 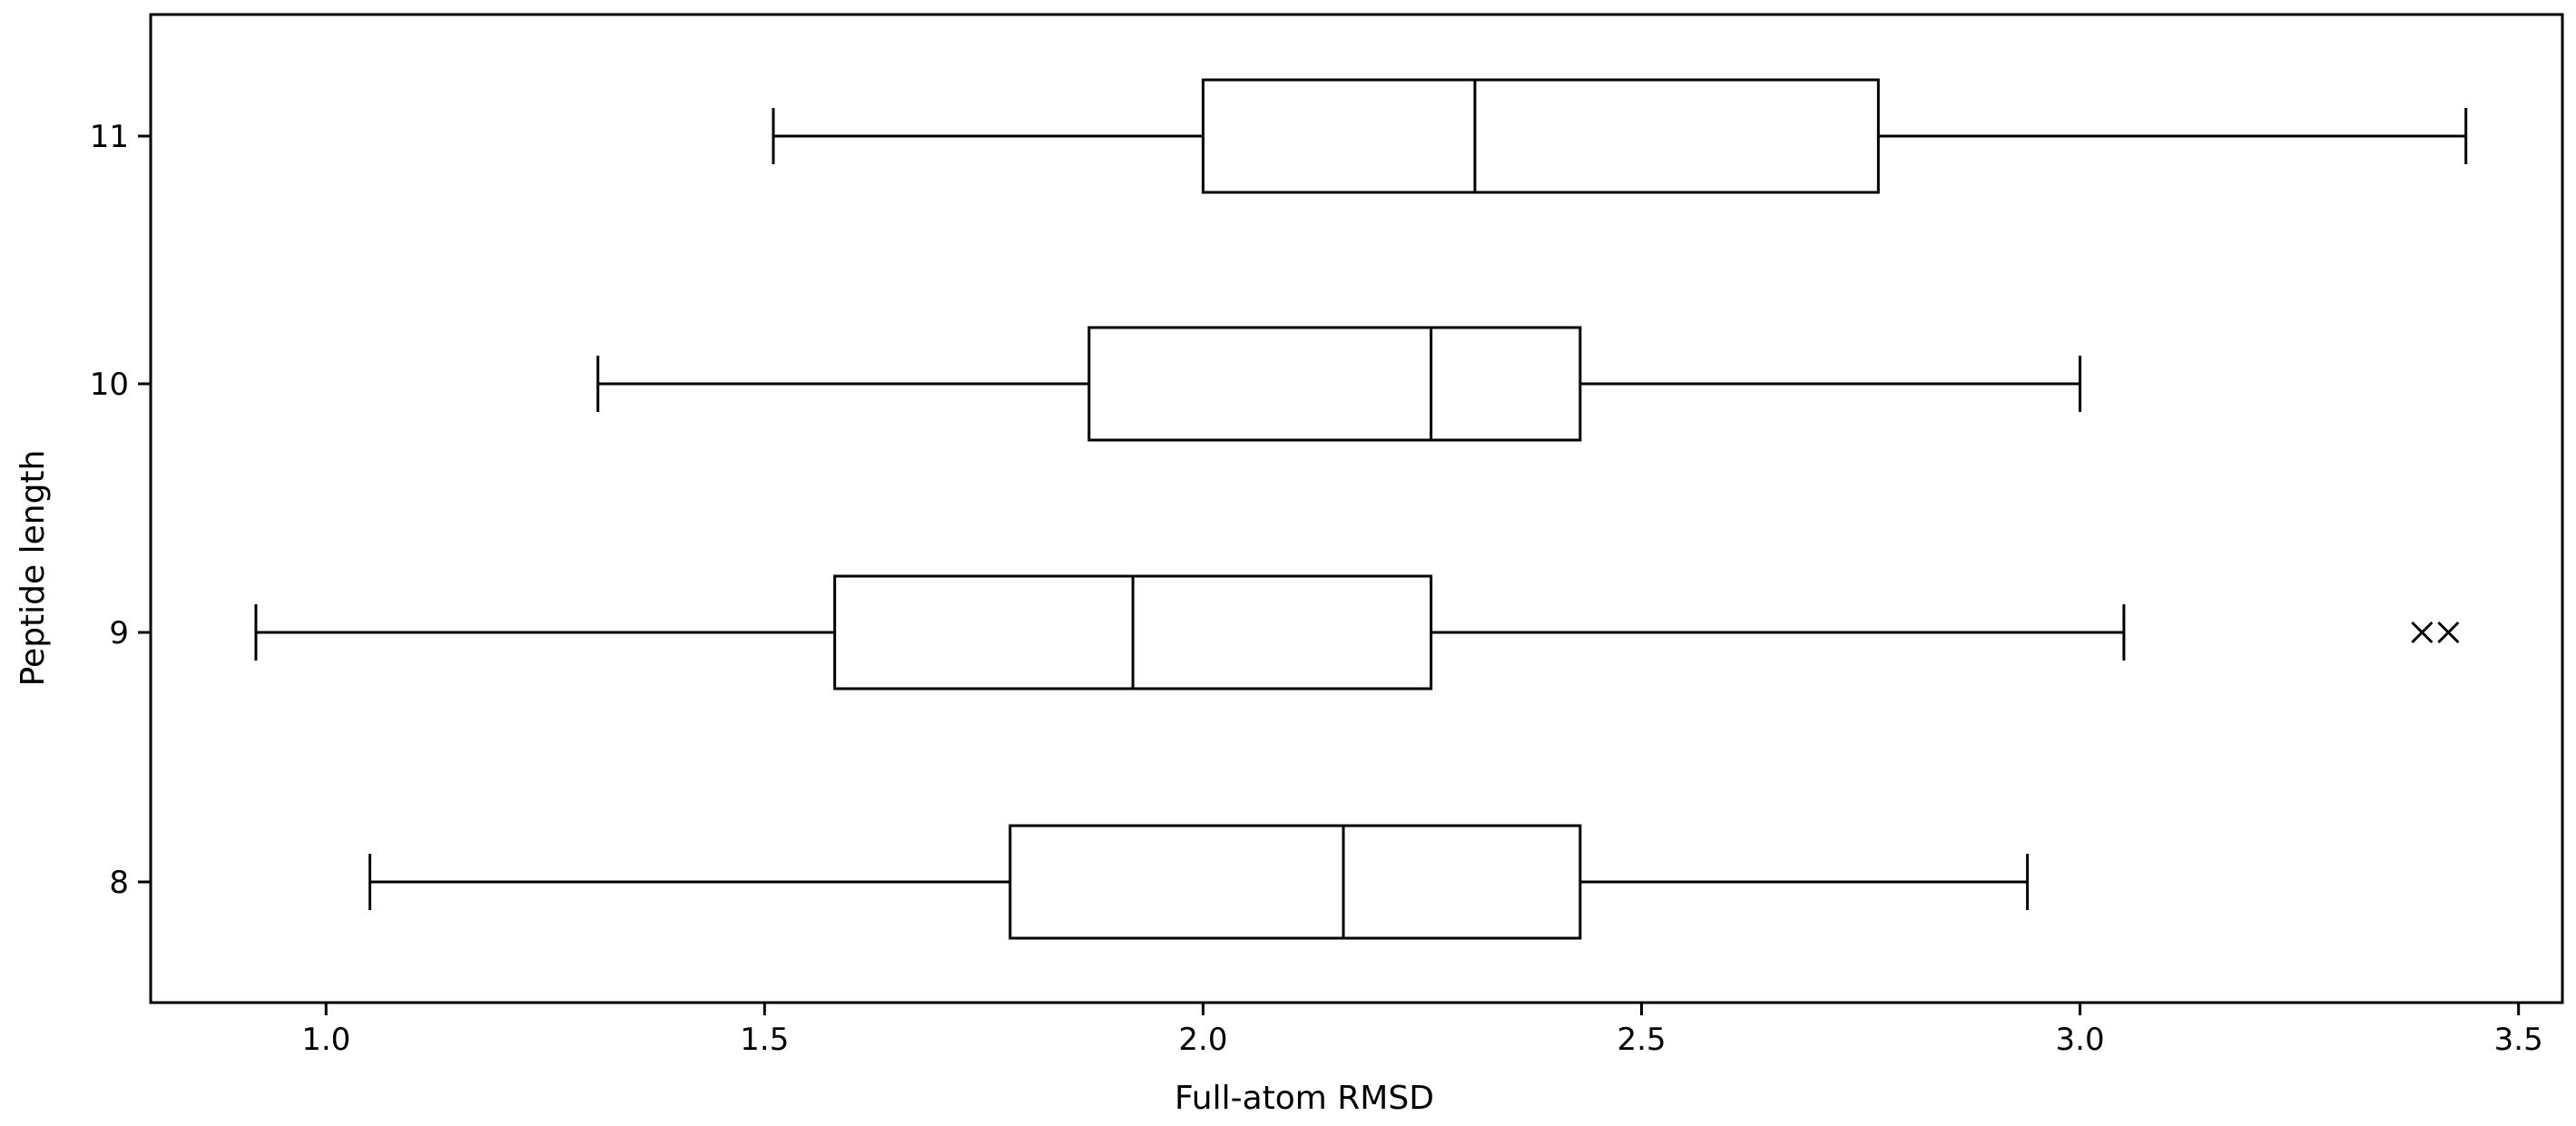 What do you see at coordinates (1202, 1040) in the screenshot?
I see `x-tick-label: 2.0` at bounding box center [1202, 1040].